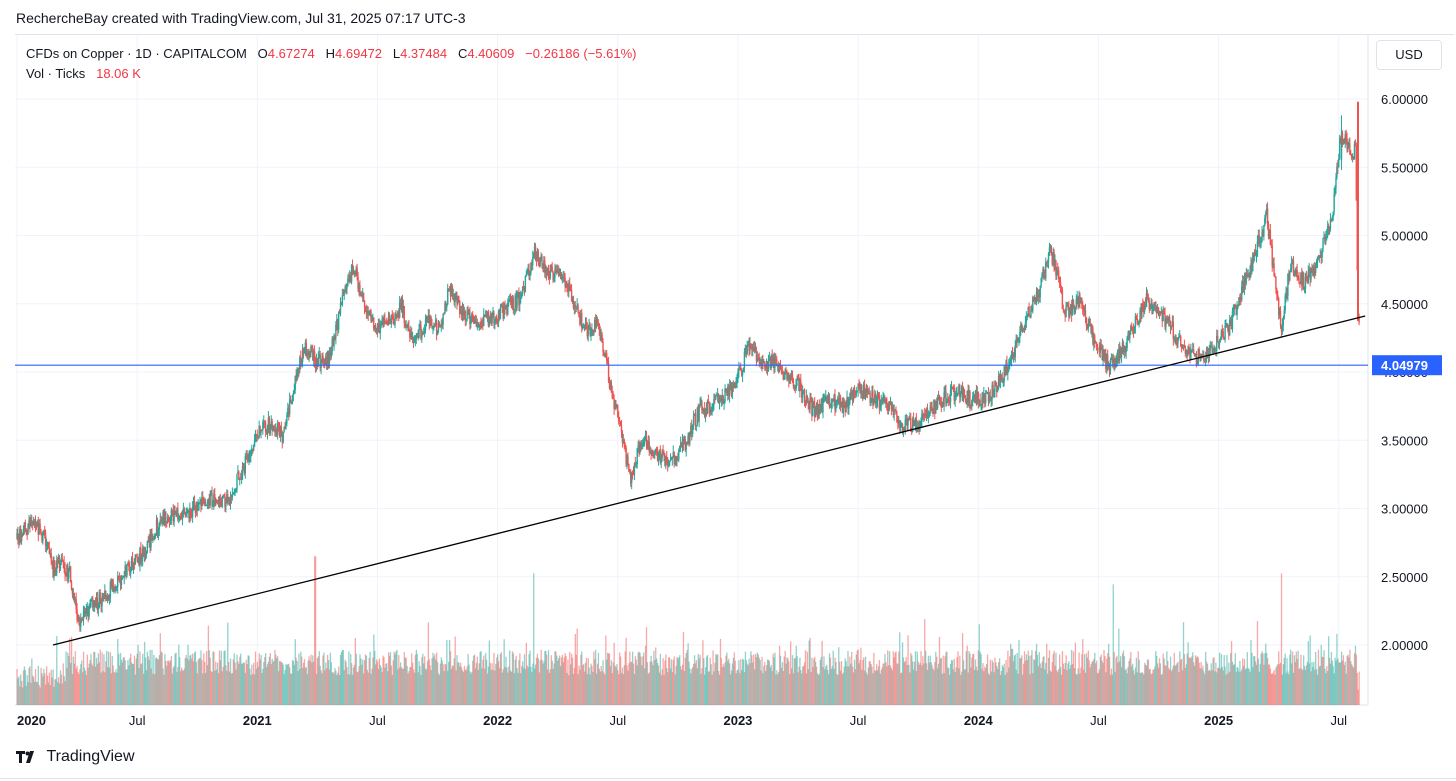 This screenshot has width=1456, height=781. I want to click on footer-brand: TradingView, so click(75, 760).